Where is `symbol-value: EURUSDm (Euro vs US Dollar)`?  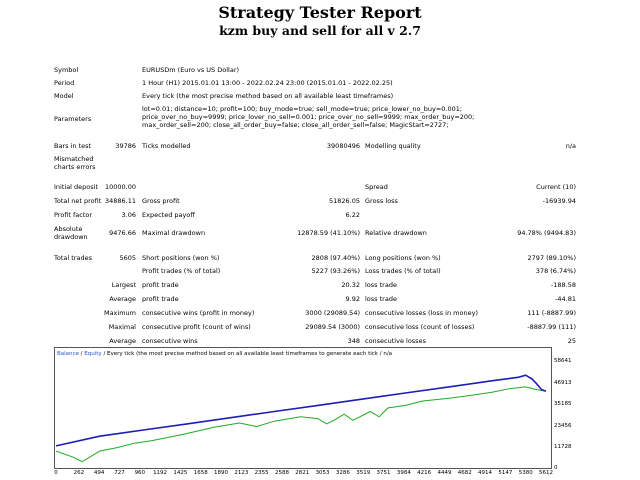 symbol-value: EURUSDm (Euro vs US Dollar) is located at coordinates (191, 70).